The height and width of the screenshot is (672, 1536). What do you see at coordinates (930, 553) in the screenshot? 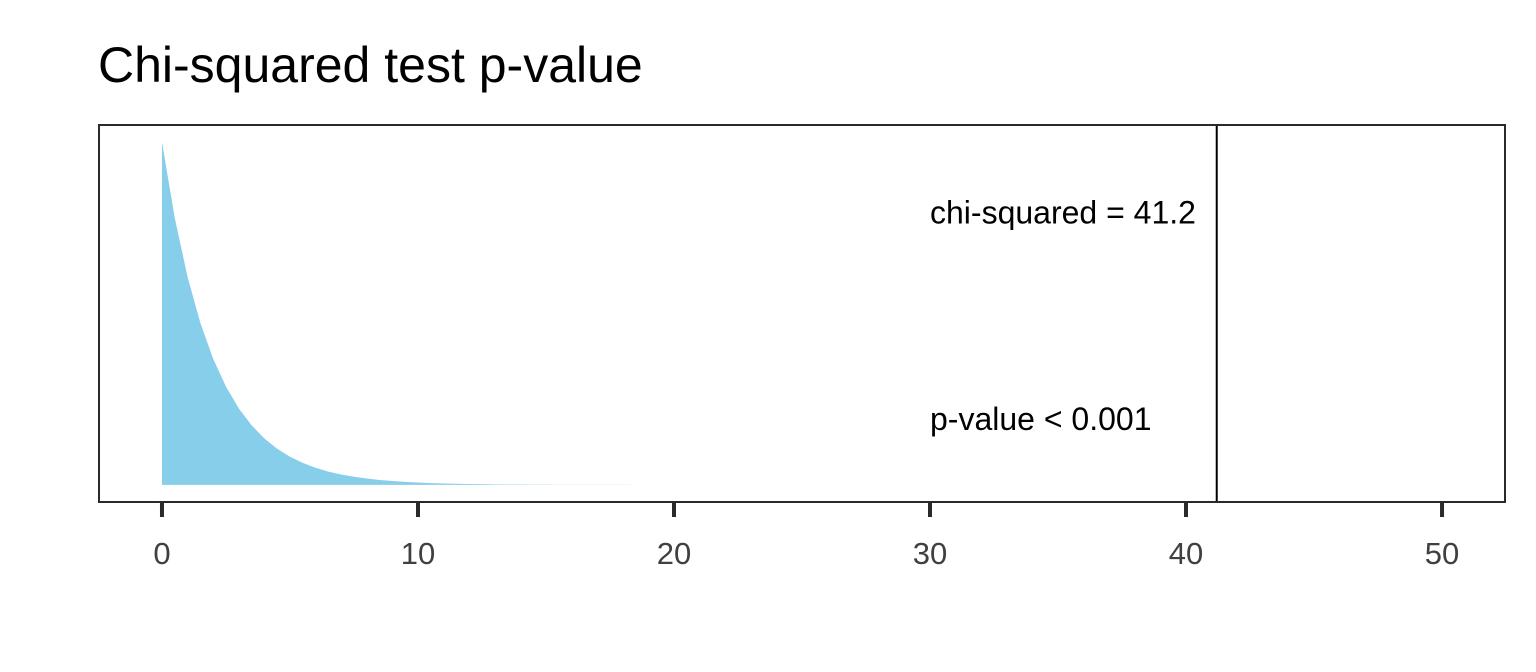
I see `x-tick-label: 30` at bounding box center [930, 553].